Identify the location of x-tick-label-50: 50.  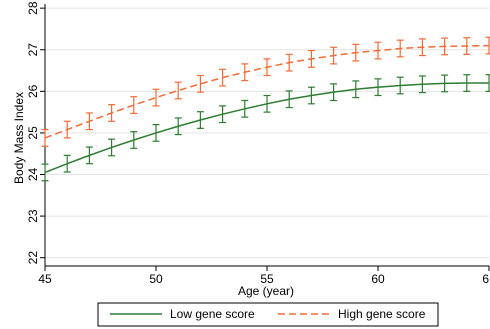
(156, 279).